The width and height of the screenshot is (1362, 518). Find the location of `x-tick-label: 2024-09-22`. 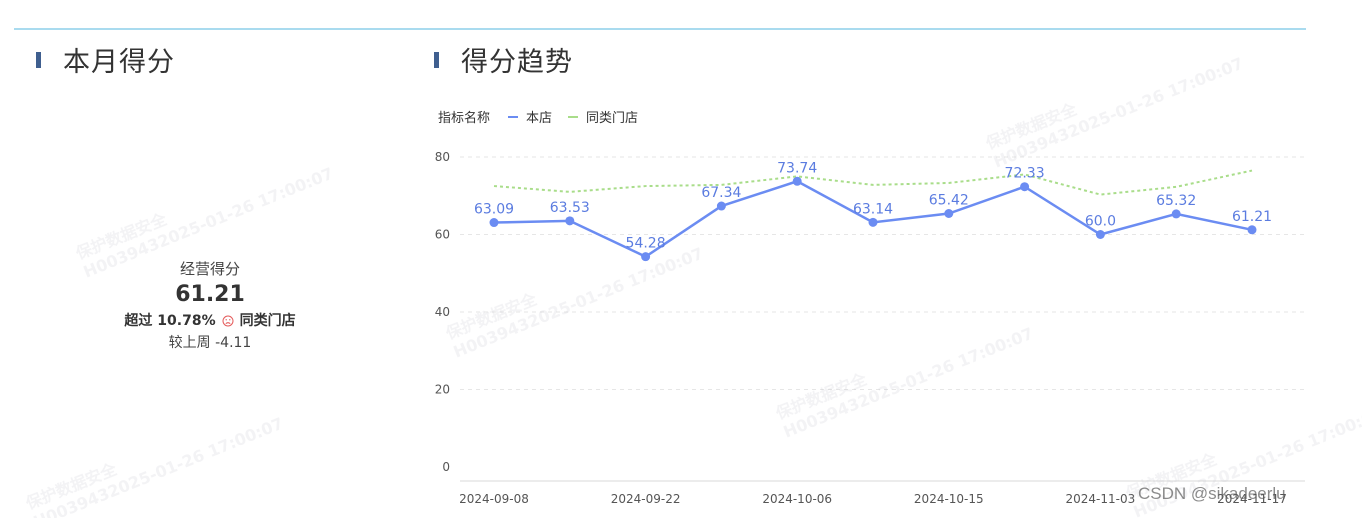

x-tick-label: 2024-09-22 is located at coordinates (646, 499).